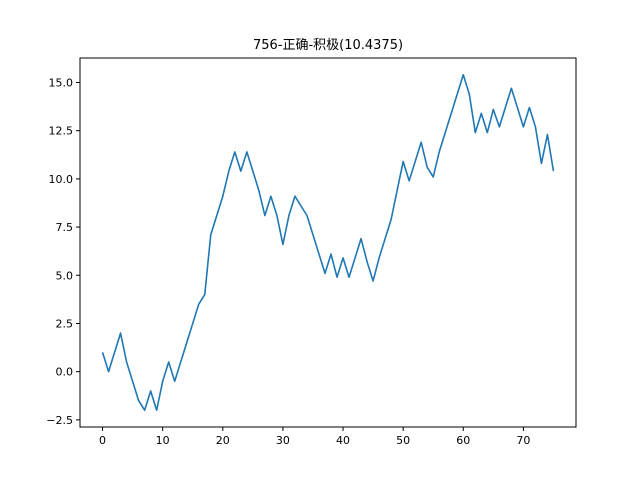  Describe the element at coordinates (65, 372) in the screenshot. I see `y-tick-label: 0.0` at that location.